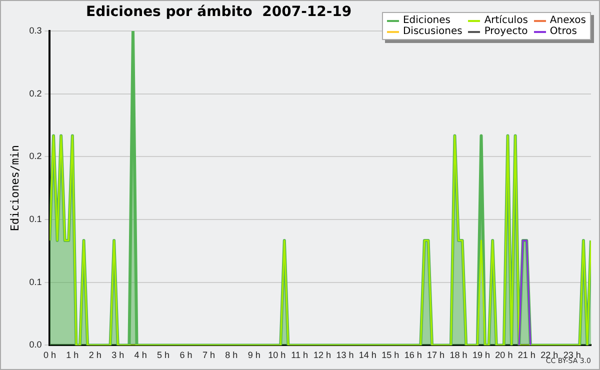  Describe the element at coordinates (219, 12) in the screenshot. I see `chart-title: Ediciones por ámbito 2007-12-19` at that location.